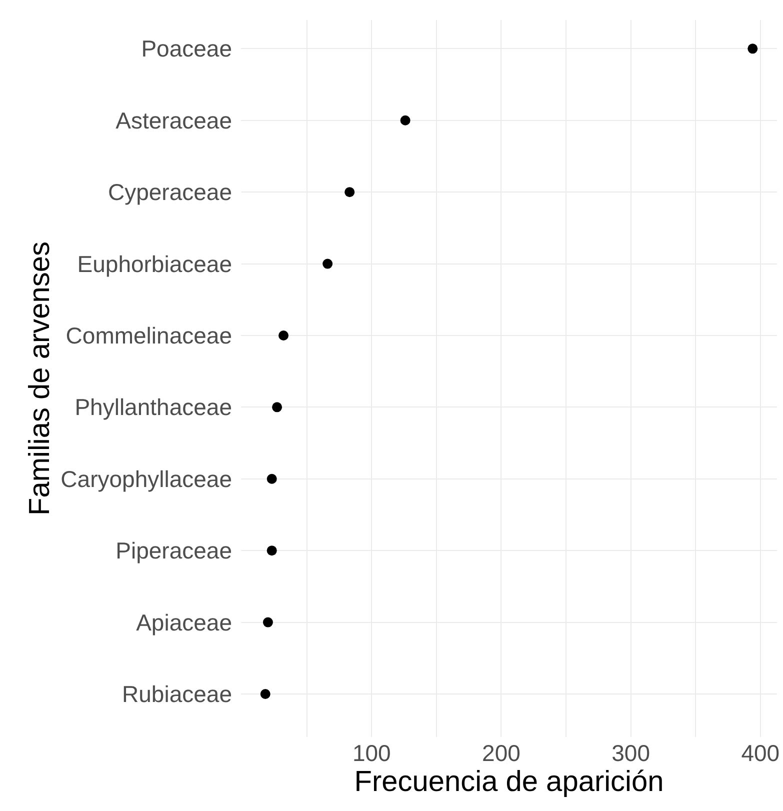 The width and height of the screenshot is (783, 811). What do you see at coordinates (631, 753) in the screenshot?
I see `x-tick-label: 300` at bounding box center [631, 753].